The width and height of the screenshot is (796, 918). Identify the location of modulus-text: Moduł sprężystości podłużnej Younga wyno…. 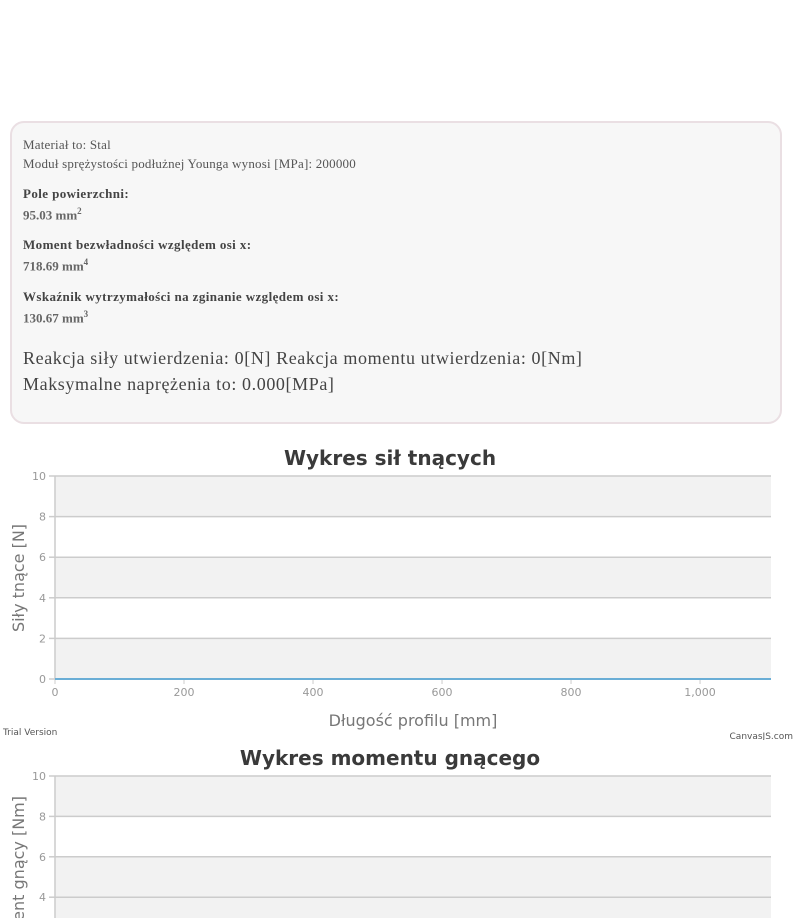
(189, 163).